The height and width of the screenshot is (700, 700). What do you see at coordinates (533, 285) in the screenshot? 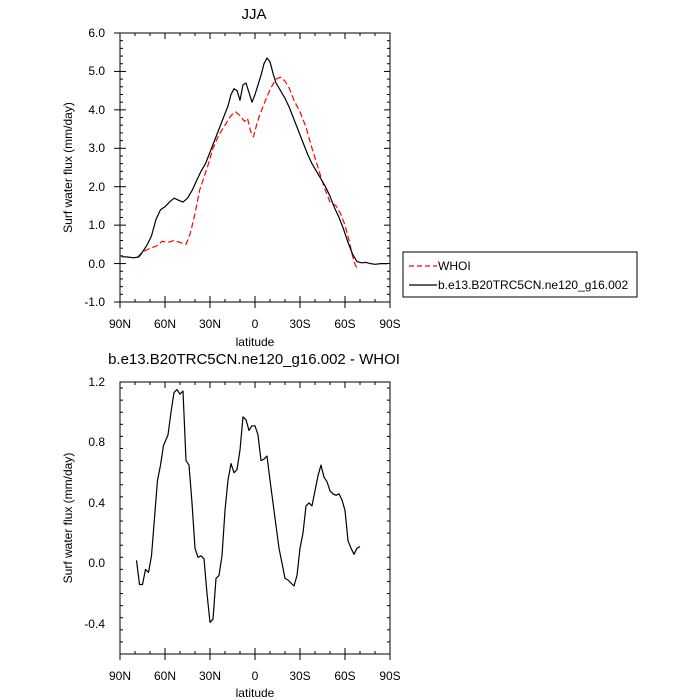
I see `legend-label-model: b.e13.B20TRC5CN.ne120_g16.002` at bounding box center [533, 285].